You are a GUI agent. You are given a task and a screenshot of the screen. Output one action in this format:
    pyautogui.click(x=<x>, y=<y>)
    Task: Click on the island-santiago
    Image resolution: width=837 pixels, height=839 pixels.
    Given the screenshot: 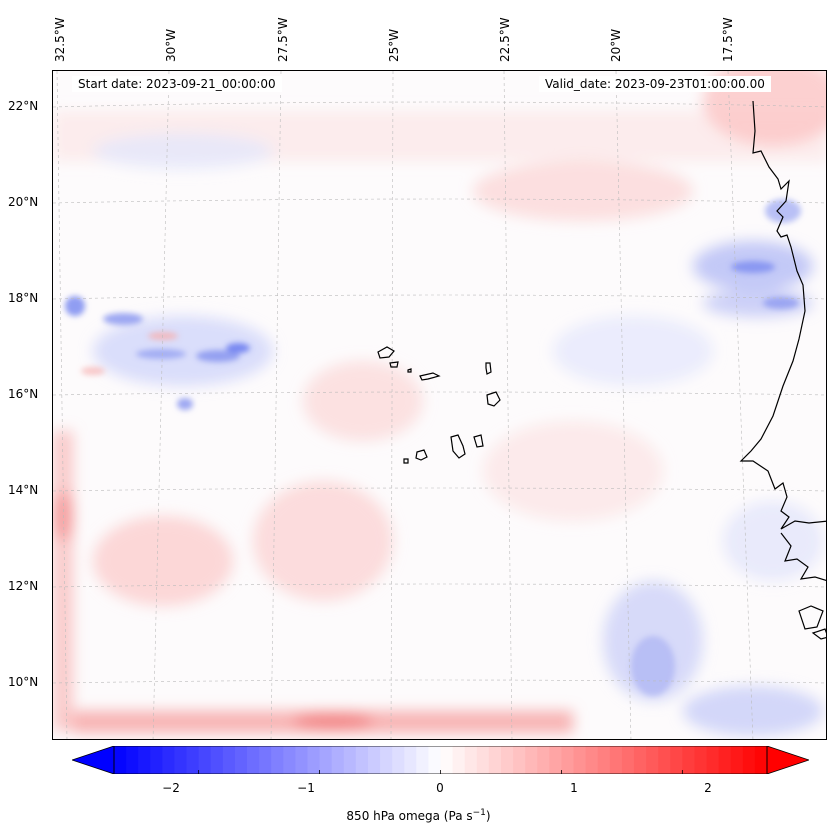 What is the action you would take?
    pyautogui.click(x=458, y=446)
    